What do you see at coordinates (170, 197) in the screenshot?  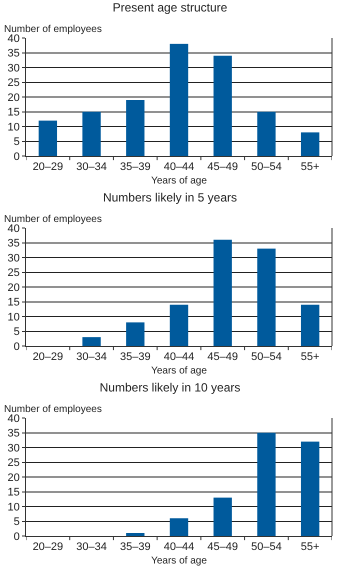 I see `chart-title: Numbers likely in 5 years` at bounding box center [170, 197].